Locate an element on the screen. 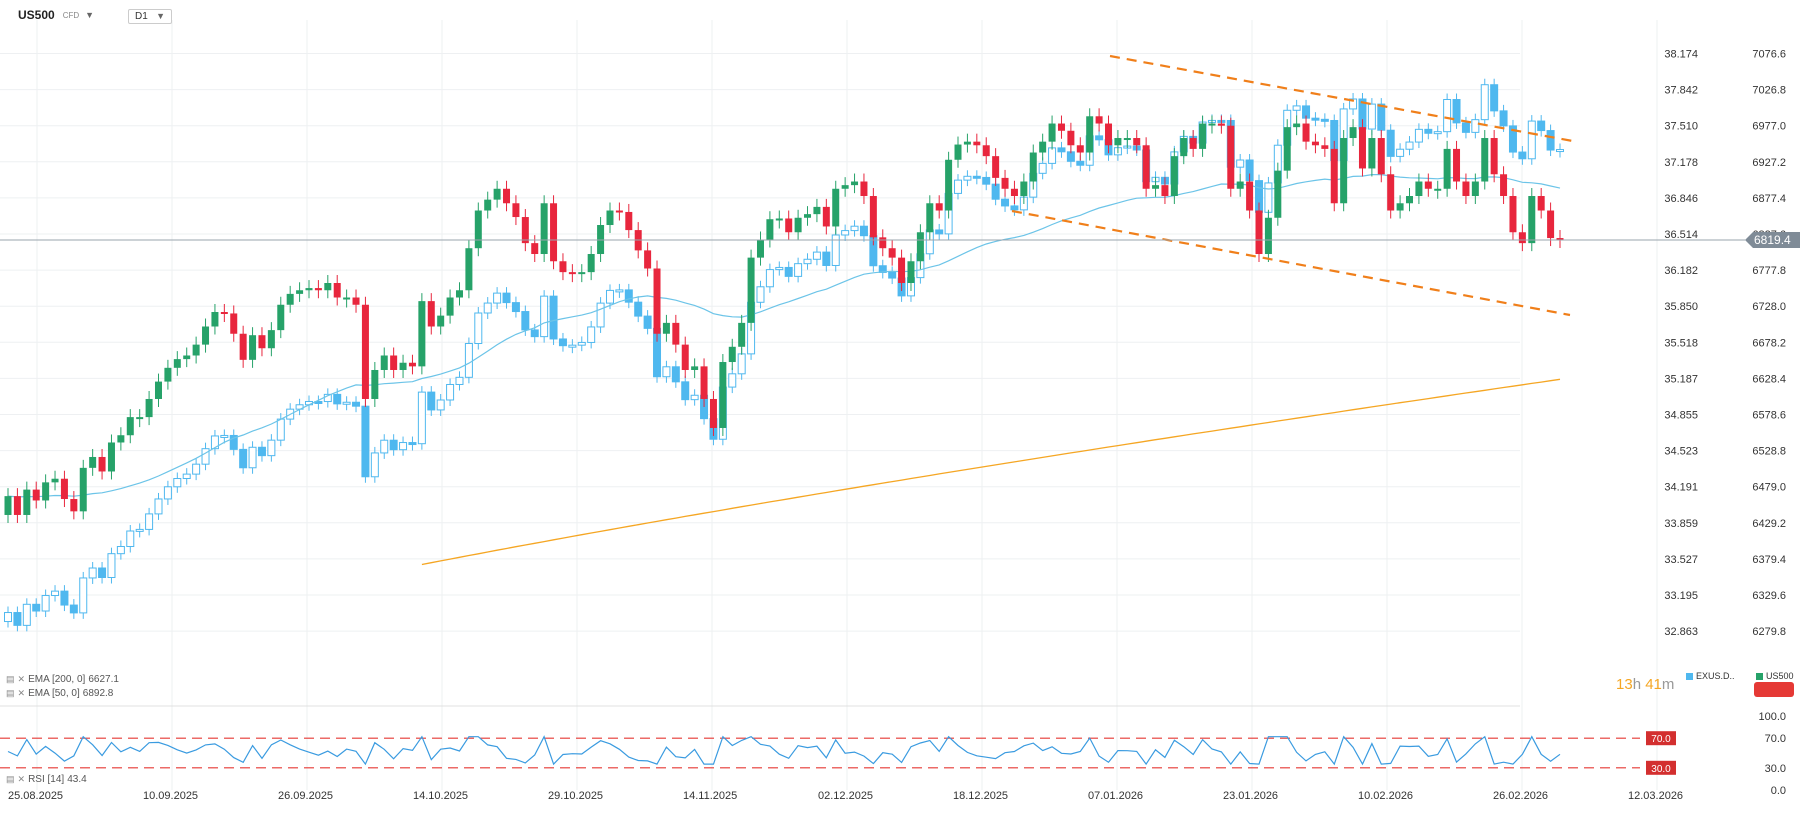 Image resolution: width=1810 pixels, height=813 pixels. rsi-indicator: ▤ ✕ RSI [14] 43.4 is located at coordinates (46, 779).